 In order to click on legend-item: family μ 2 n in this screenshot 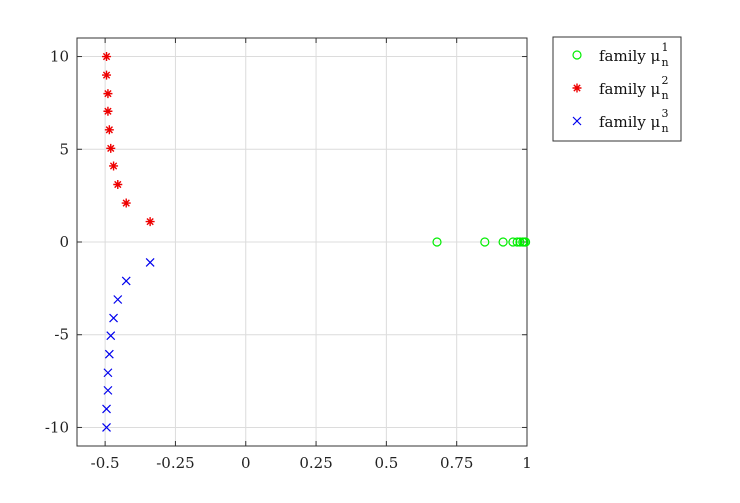, I will do `click(620, 88)`.